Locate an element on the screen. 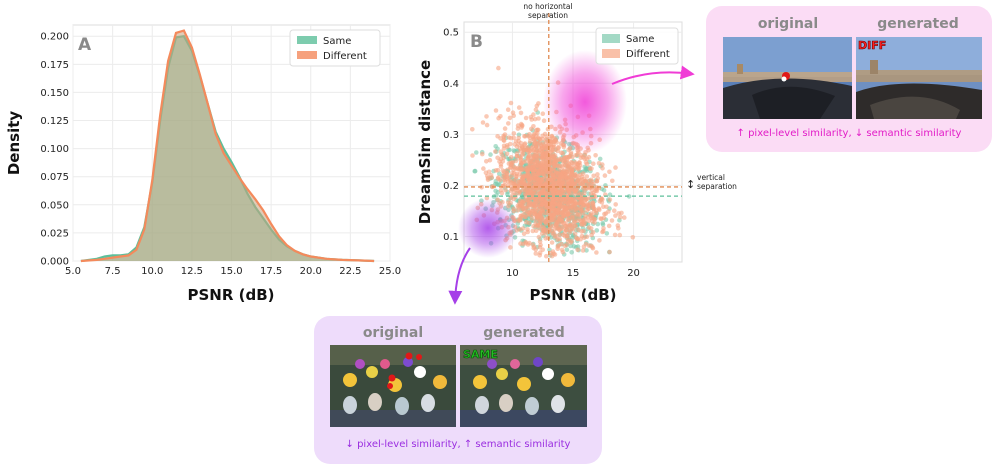 The width and height of the screenshot is (996, 474). density-x-tick-label: 15.0 is located at coordinates (231, 271).